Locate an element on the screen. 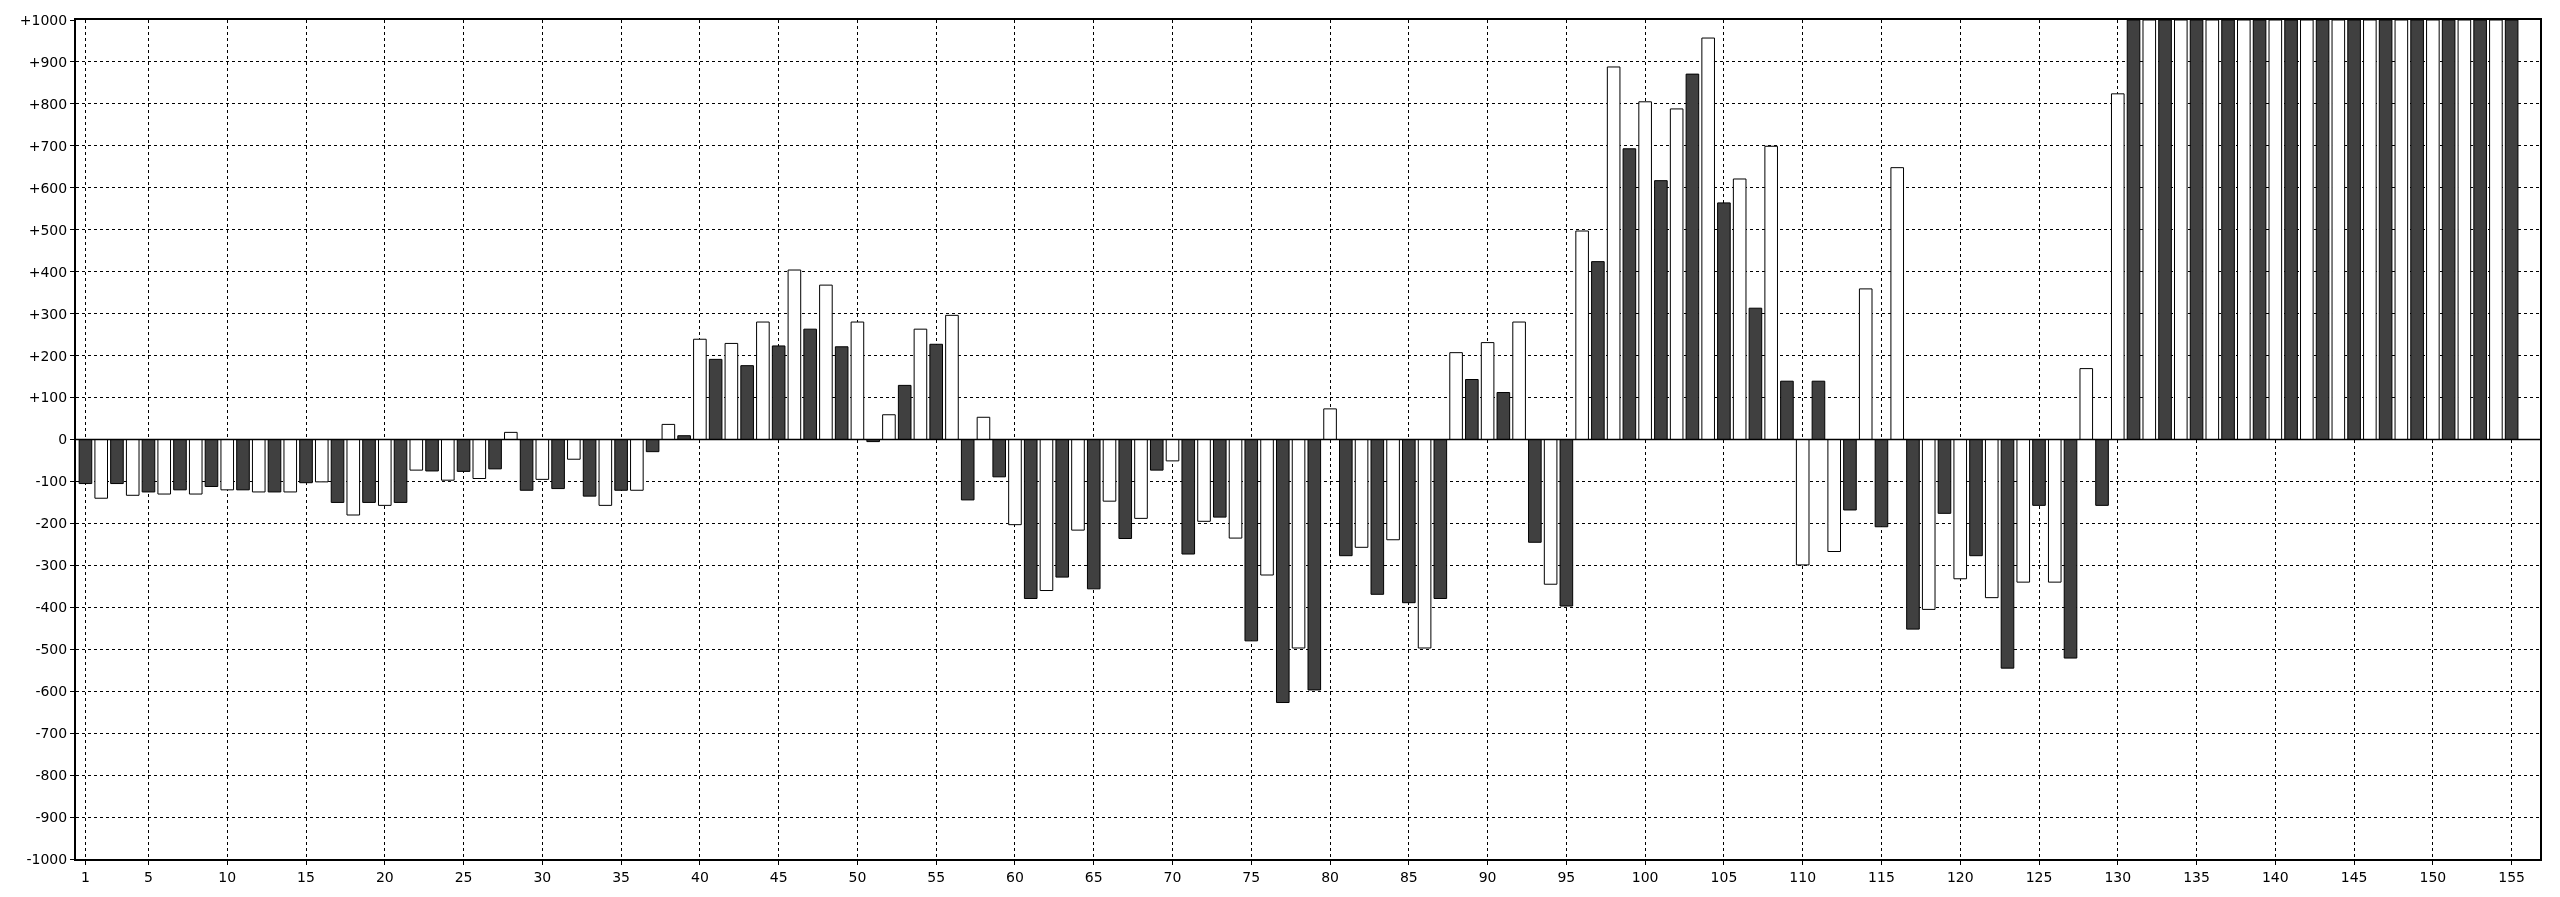 The width and height of the screenshot is (2560, 897). x-tick-label: 25 is located at coordinates (463, 876).